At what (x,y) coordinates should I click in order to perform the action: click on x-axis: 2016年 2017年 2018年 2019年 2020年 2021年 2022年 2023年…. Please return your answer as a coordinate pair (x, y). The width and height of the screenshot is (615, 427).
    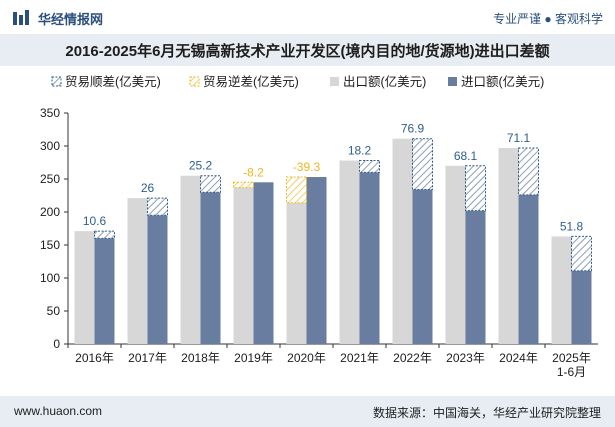
    Looking at the image, I should click on (329, 361).